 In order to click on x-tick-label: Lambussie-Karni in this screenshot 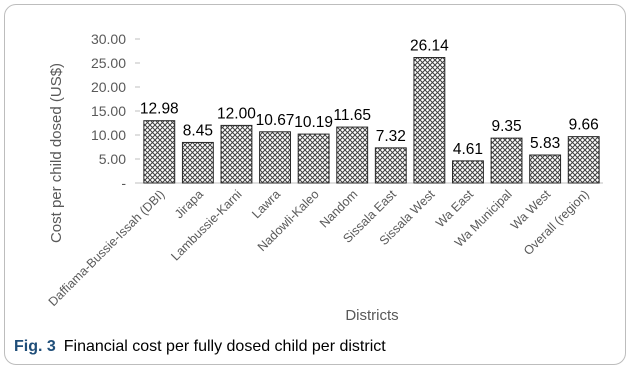, I will do `click(206, 225)`.